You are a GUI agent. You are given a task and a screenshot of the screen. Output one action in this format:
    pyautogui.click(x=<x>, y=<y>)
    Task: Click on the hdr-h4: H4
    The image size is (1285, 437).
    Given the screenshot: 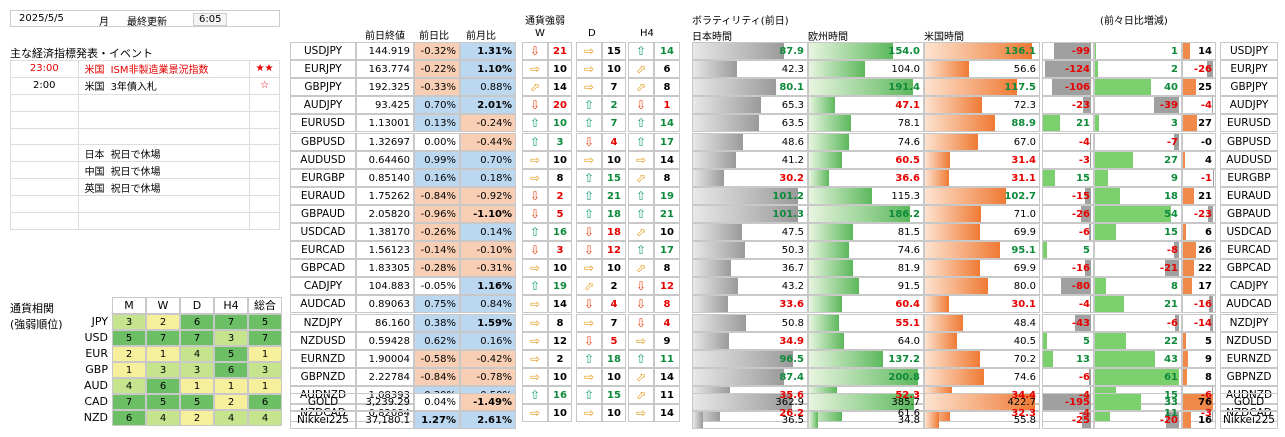 What is the action you would take?
    pyautogui.click(x=647, y=33)
    